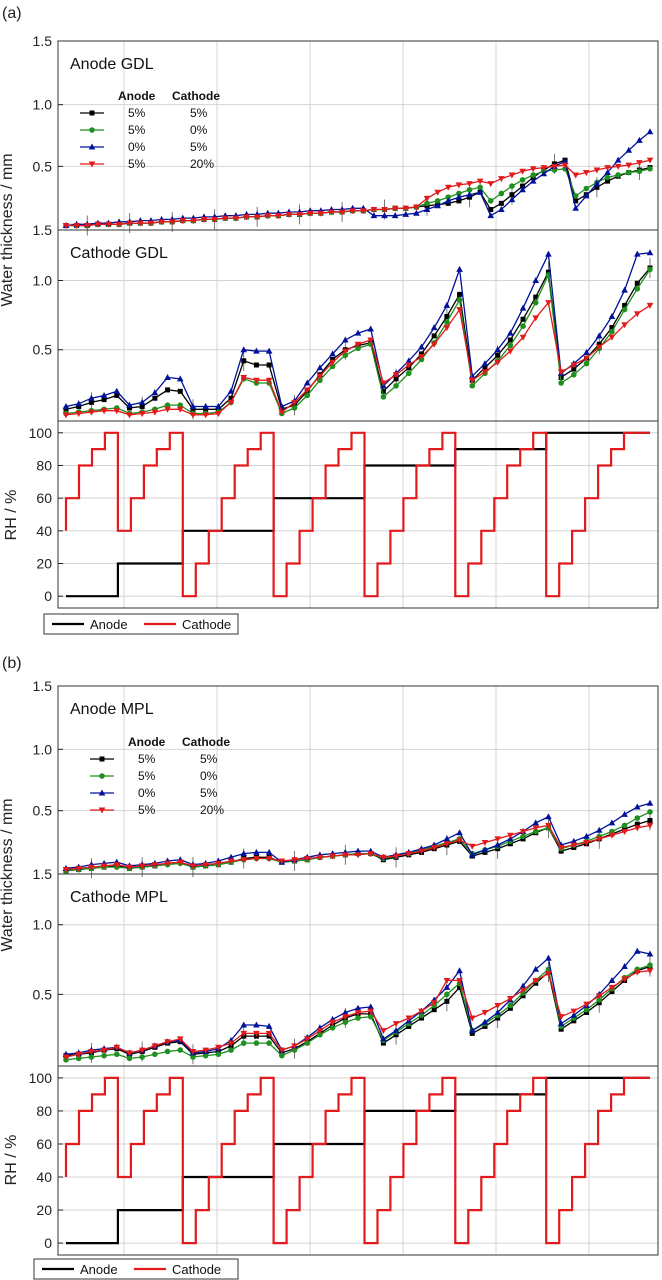  What do you see at coordinates (357, 1160) in the screenshot?
I see `rh-line-cathode` at bounding box center [357, 1160].